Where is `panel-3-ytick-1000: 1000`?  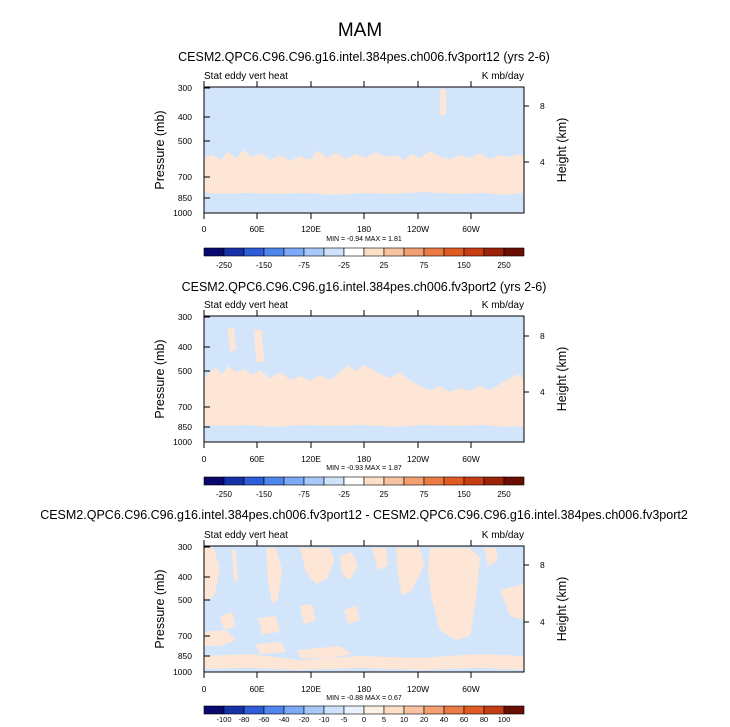
panel-3-ytick-1000: 1000 is located at coordinates (182, 672).